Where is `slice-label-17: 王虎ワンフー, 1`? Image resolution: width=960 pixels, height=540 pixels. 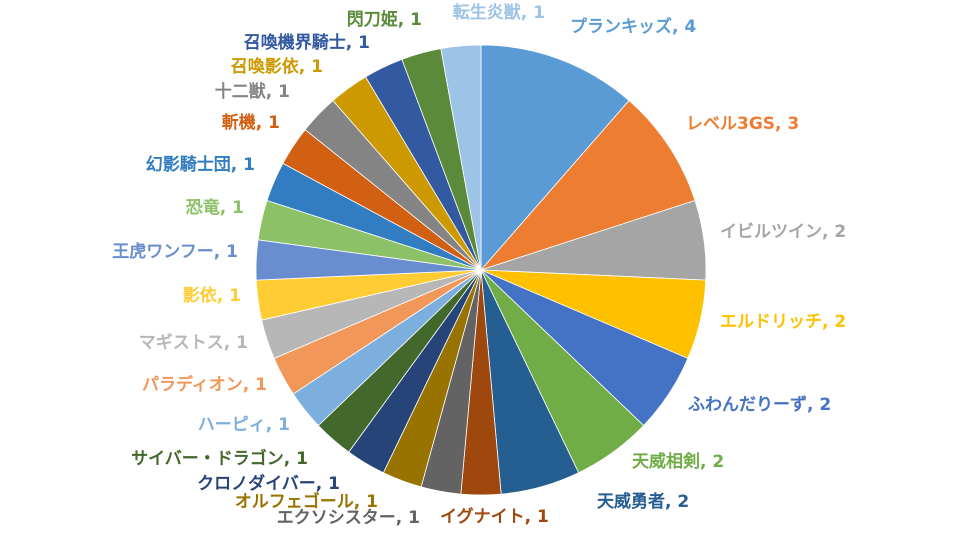 slice-label-17: 王虎ワンフー, 1 is located at coordinates (175, 252).